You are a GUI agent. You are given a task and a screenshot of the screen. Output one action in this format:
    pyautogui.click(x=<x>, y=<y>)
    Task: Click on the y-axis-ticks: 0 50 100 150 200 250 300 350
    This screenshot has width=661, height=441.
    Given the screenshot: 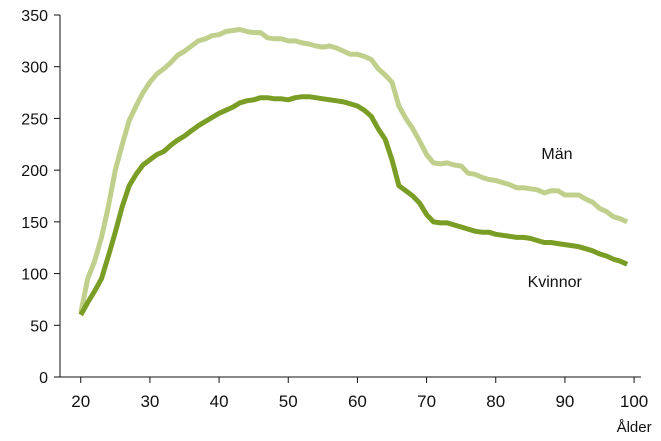 What is the action you would take?
    pyautogui.click(x=40, y=197)
    